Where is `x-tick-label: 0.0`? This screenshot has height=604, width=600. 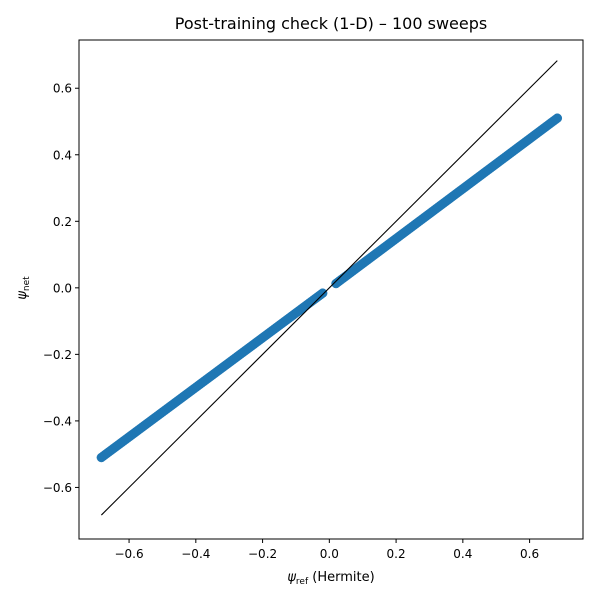
x-tick-label: 0.0 is located at coordinates (329, 554).